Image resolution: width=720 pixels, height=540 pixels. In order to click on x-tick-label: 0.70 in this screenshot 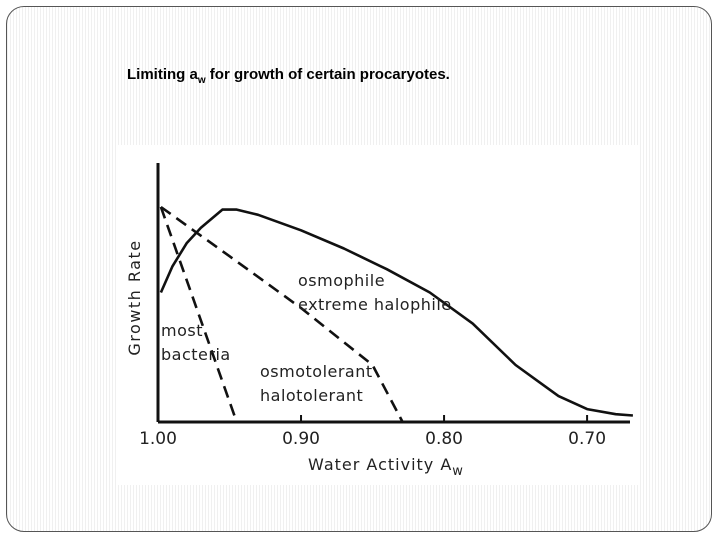, I will do `click(587, 439)`.